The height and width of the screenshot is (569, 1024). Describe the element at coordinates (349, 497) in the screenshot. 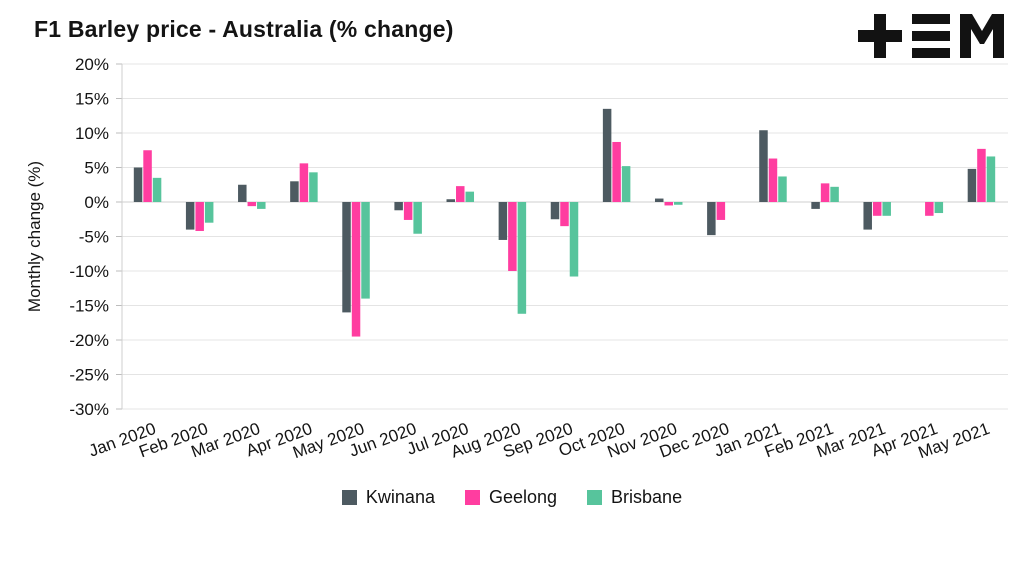

I see `legend-swatch-kwinana` at that location.